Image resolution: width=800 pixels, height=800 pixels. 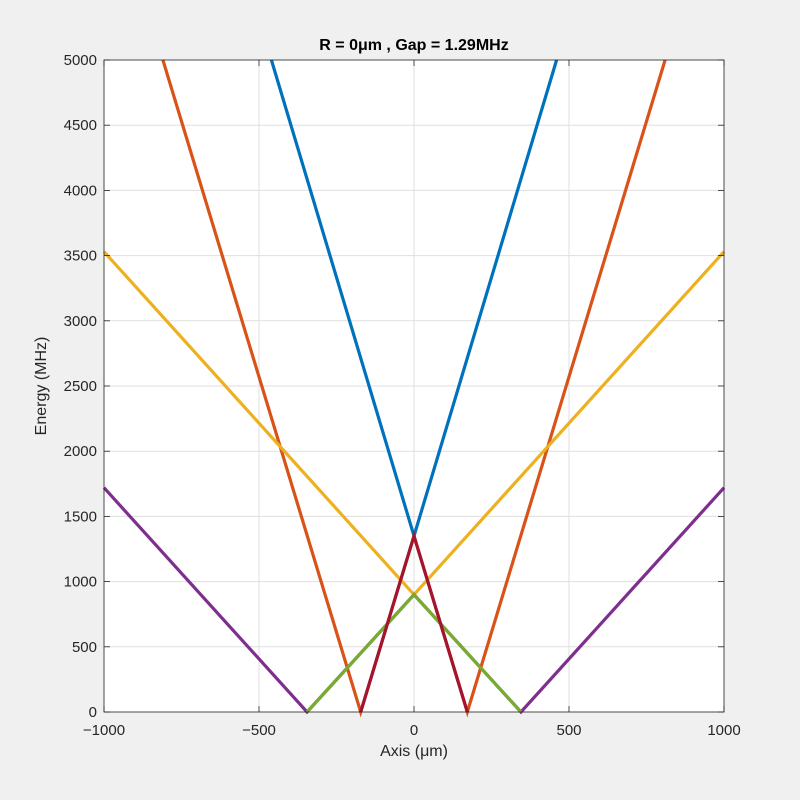 I want to click on y-tick-label: 5000, so click(x=80, y=60).